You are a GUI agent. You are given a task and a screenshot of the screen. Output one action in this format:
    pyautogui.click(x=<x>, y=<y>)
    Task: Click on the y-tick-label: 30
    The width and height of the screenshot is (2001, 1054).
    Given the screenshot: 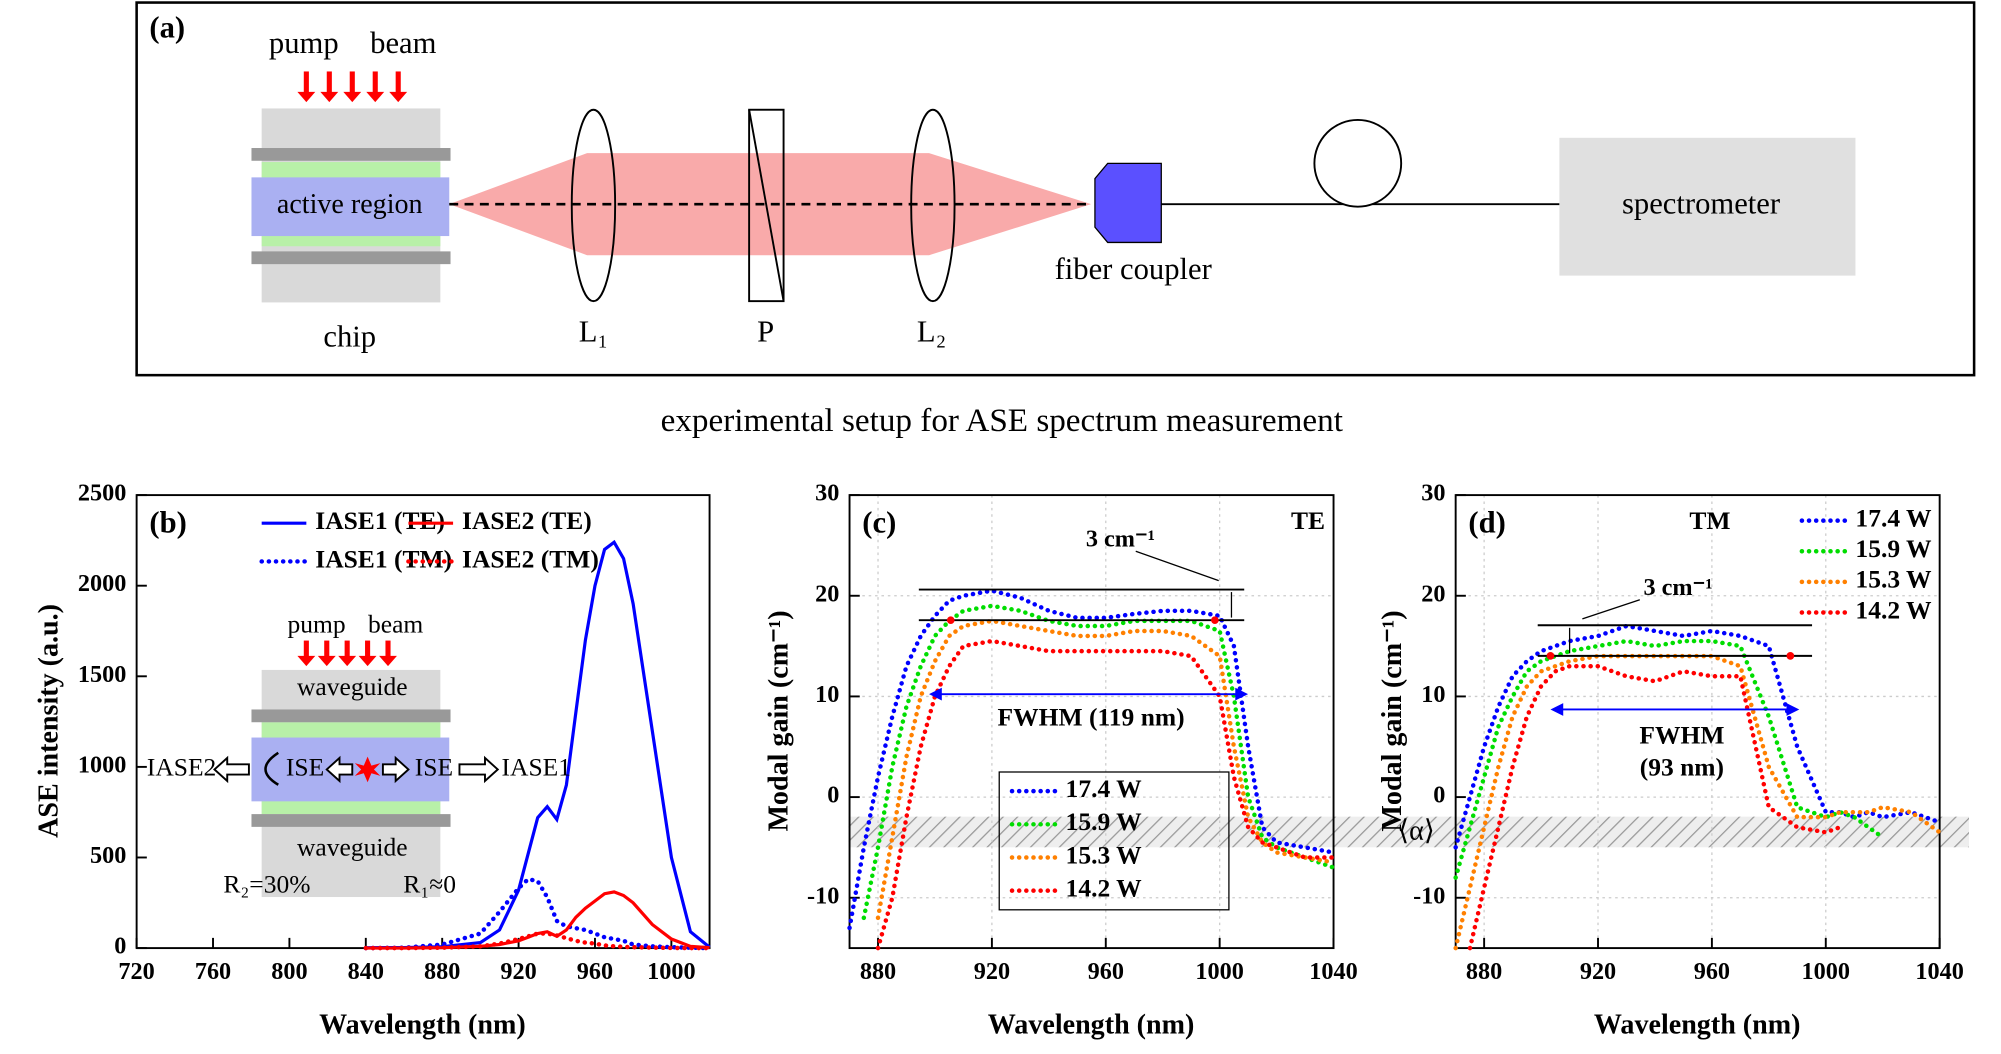 What is the action you would take?
    pyautogui.click(x=1433, y=493)
    